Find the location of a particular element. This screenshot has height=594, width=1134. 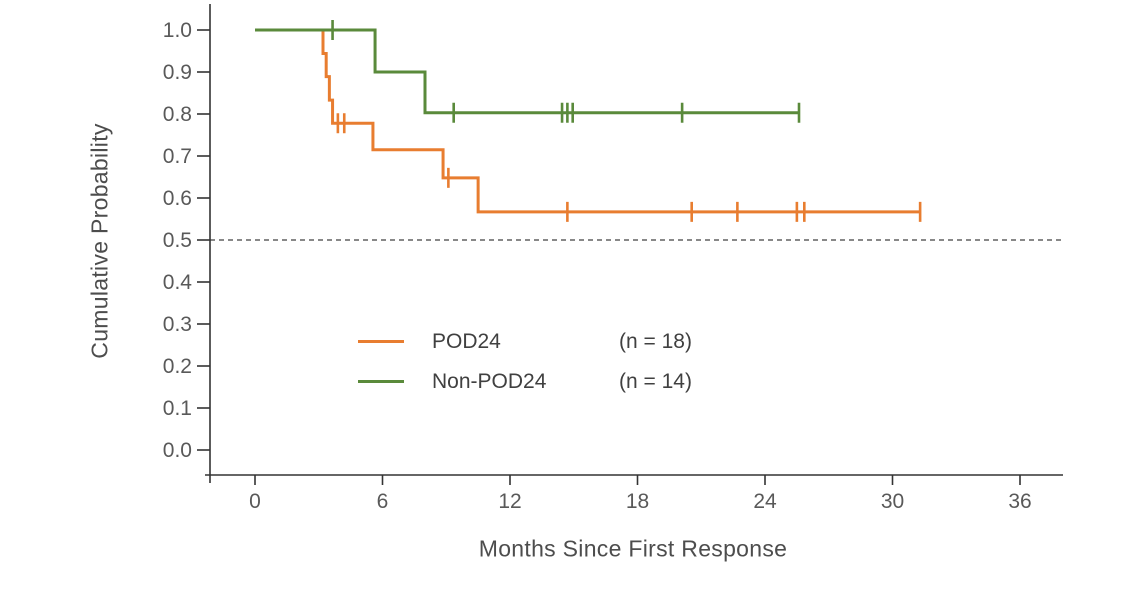

x-axis-title: Months Since First Response is located at coordinates (633, 548).